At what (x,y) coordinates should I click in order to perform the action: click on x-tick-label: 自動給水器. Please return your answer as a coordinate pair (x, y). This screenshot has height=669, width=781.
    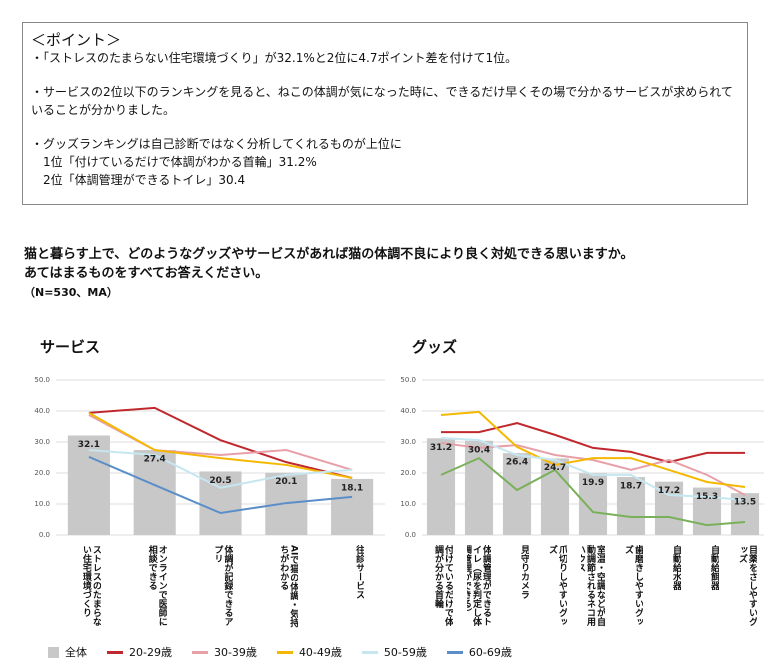
    Looking at the image, I should click on (676, 567).